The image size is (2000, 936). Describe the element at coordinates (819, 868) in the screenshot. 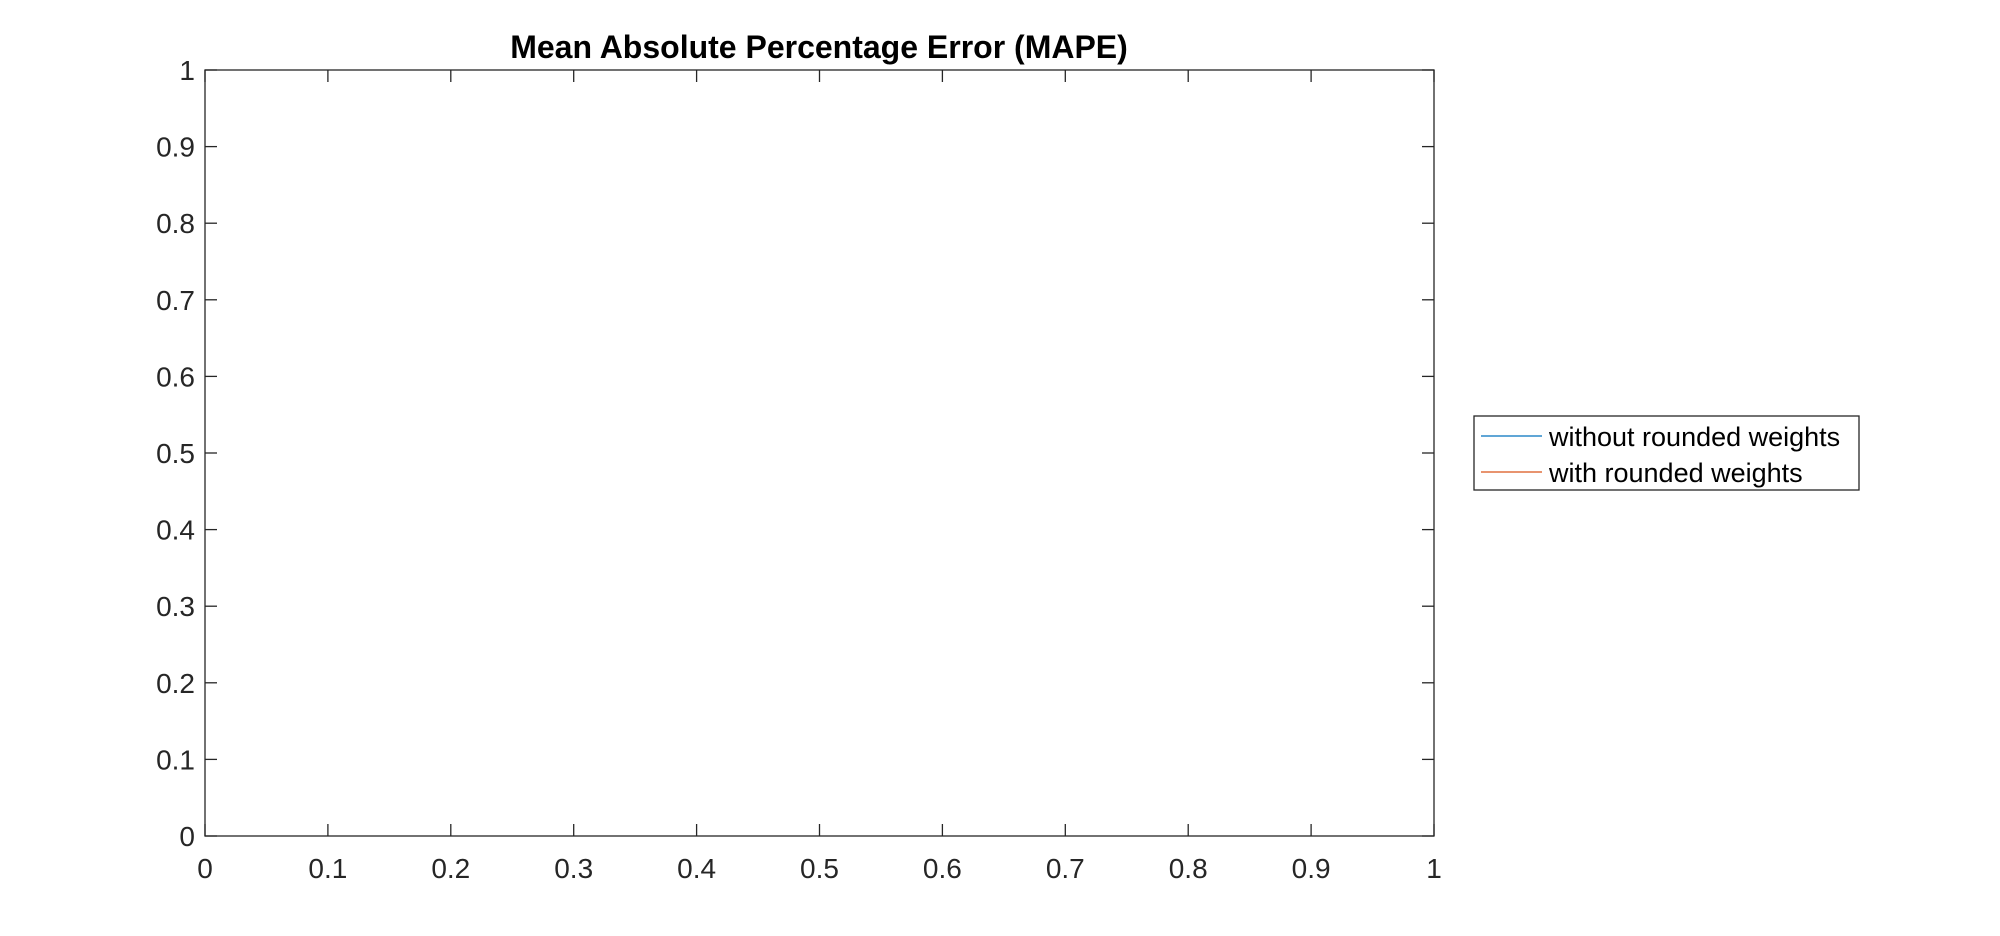

I see `x-tick-label: 0.5` at that location.